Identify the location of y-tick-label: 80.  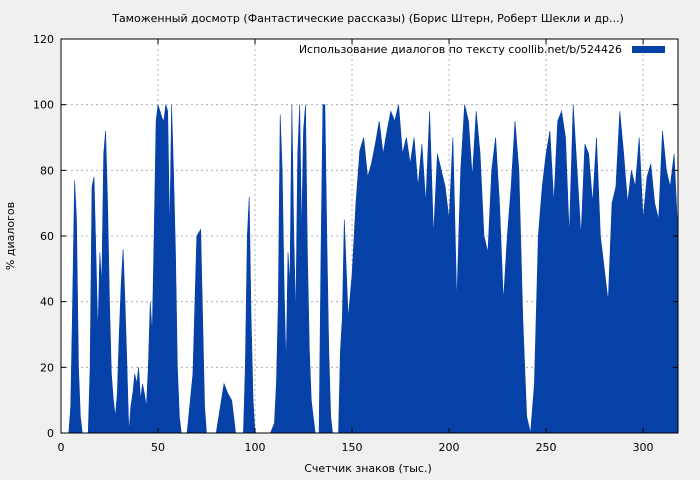
(47, 170).